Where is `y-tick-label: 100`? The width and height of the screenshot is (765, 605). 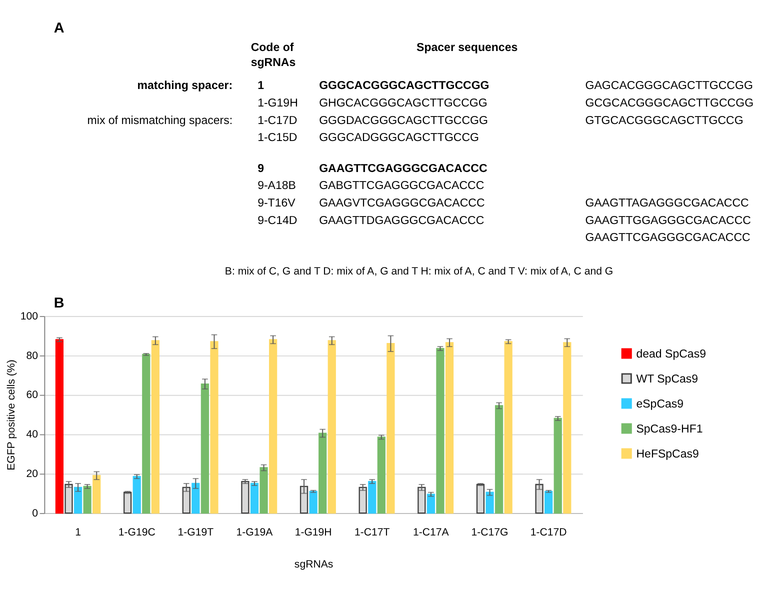 y-tick-label: 100 is located at coordinates (29, 316).